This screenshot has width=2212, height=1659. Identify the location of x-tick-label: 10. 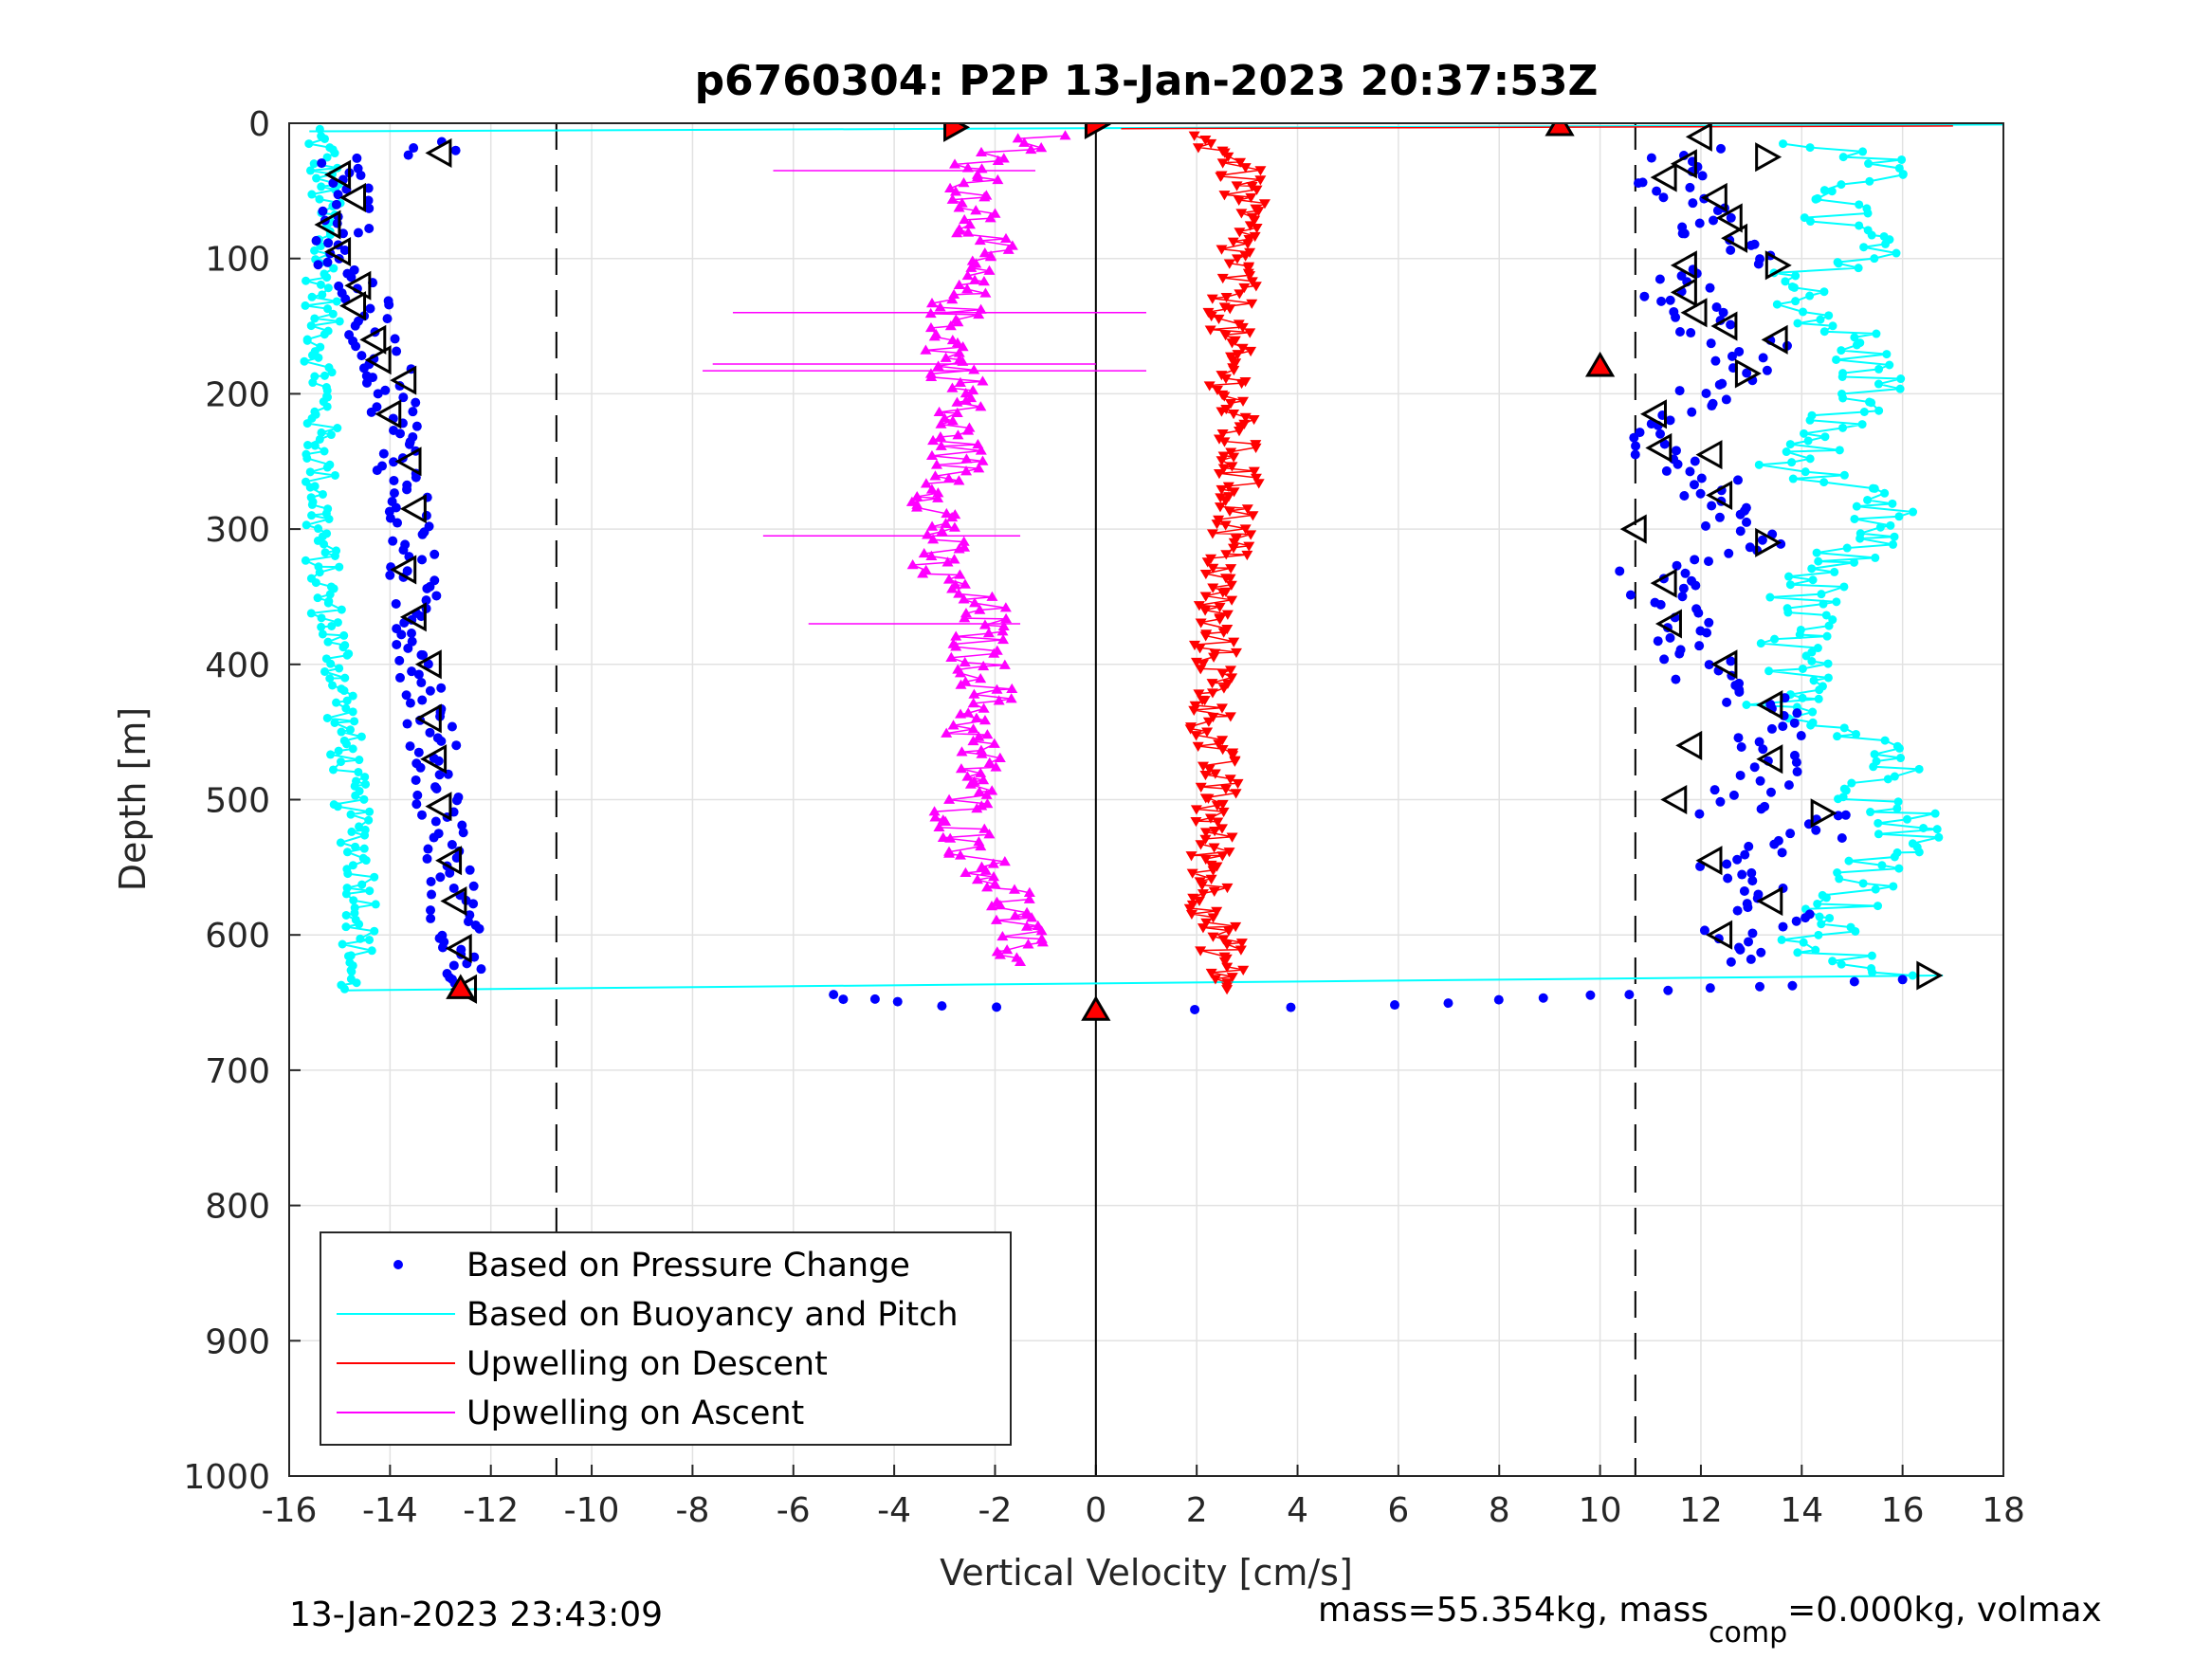
(1600, 1510).